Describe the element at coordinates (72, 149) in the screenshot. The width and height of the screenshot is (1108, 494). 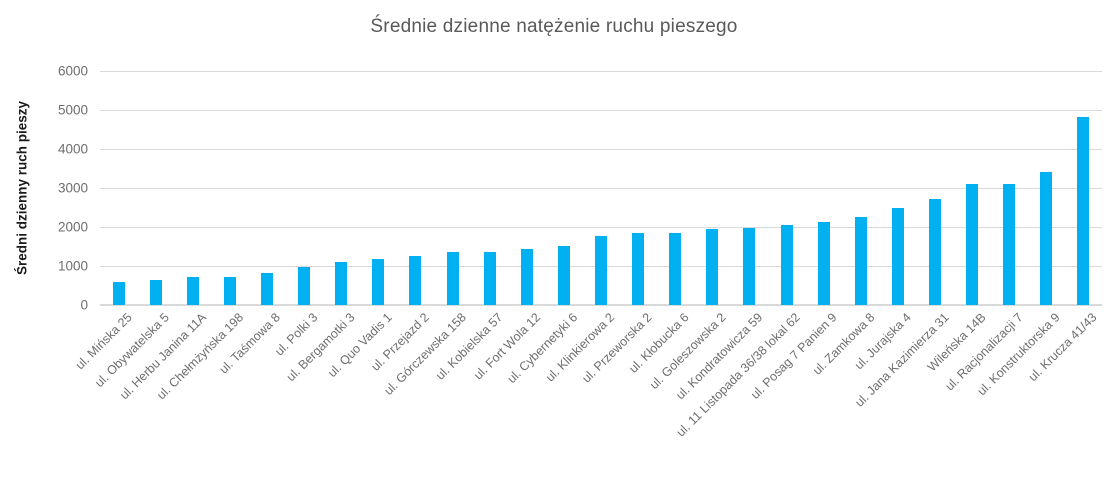
I see `y-tick-label: 4000` at that location.